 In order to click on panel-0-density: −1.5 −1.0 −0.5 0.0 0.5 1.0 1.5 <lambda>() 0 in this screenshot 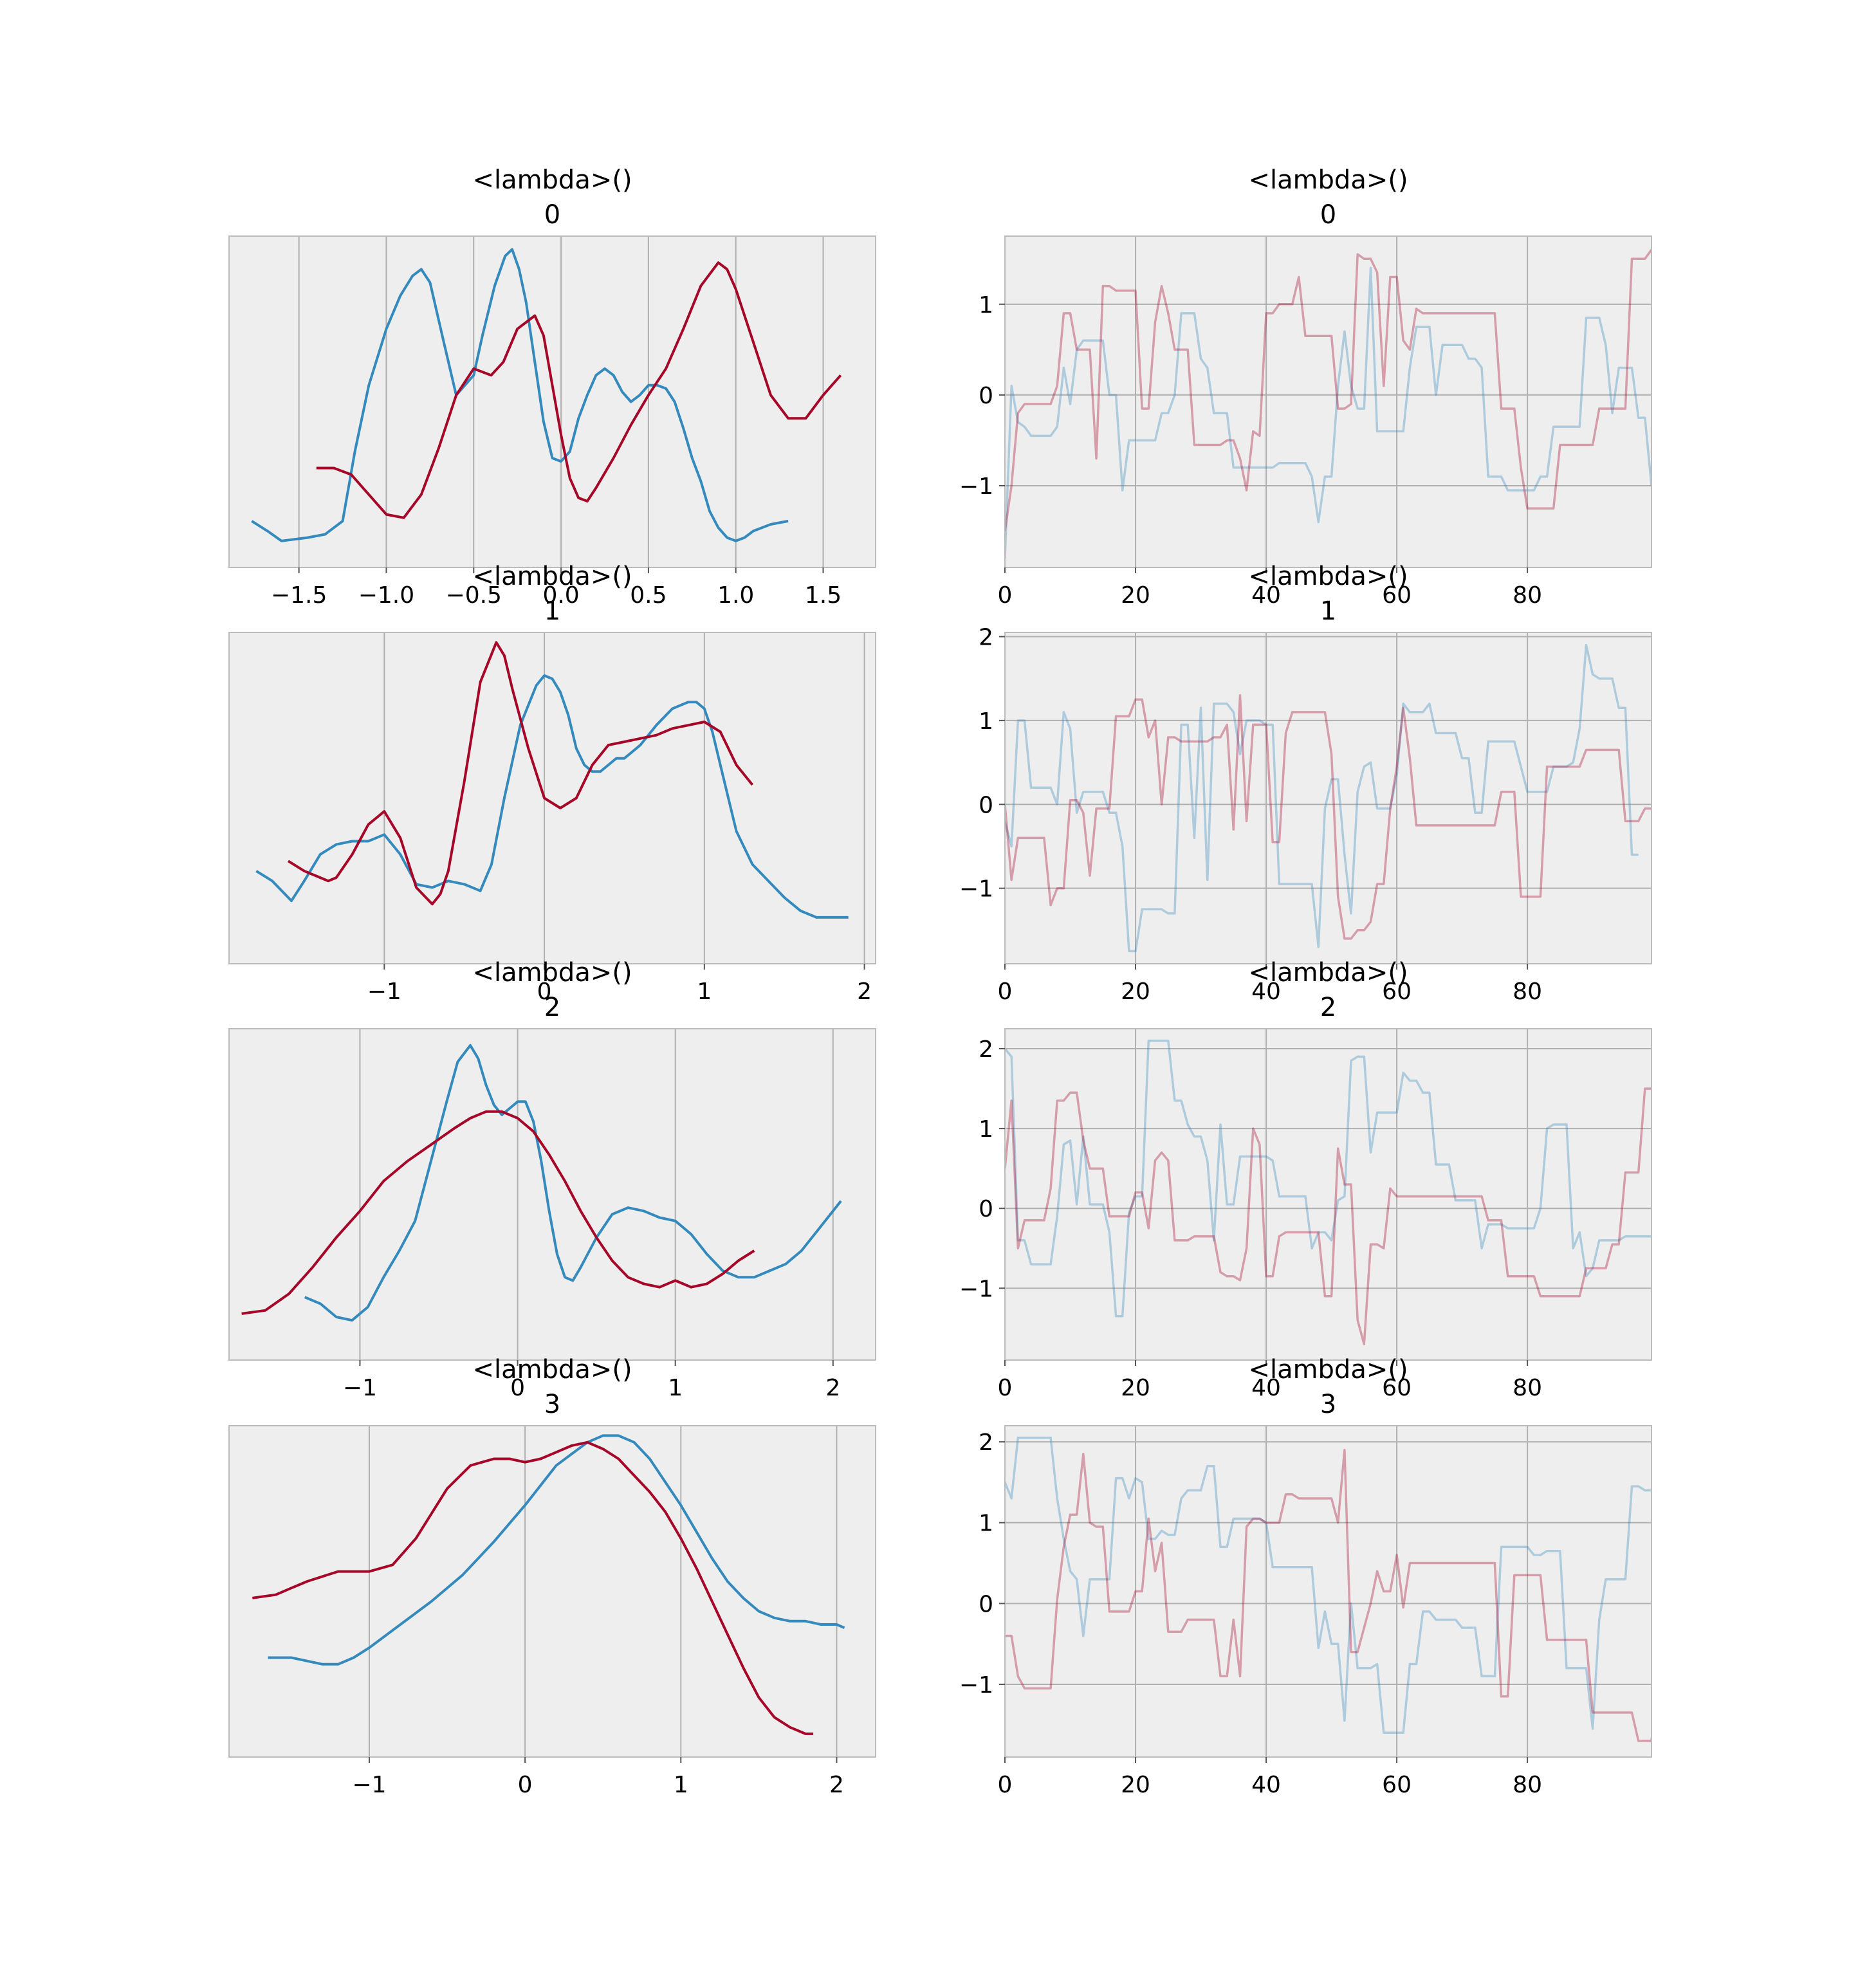, I will do `click(552, 387)`.